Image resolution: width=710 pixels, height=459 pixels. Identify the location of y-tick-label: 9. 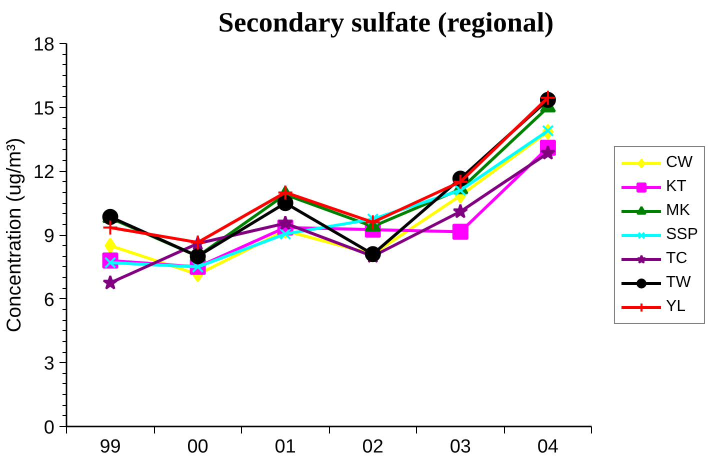
(49, 236).